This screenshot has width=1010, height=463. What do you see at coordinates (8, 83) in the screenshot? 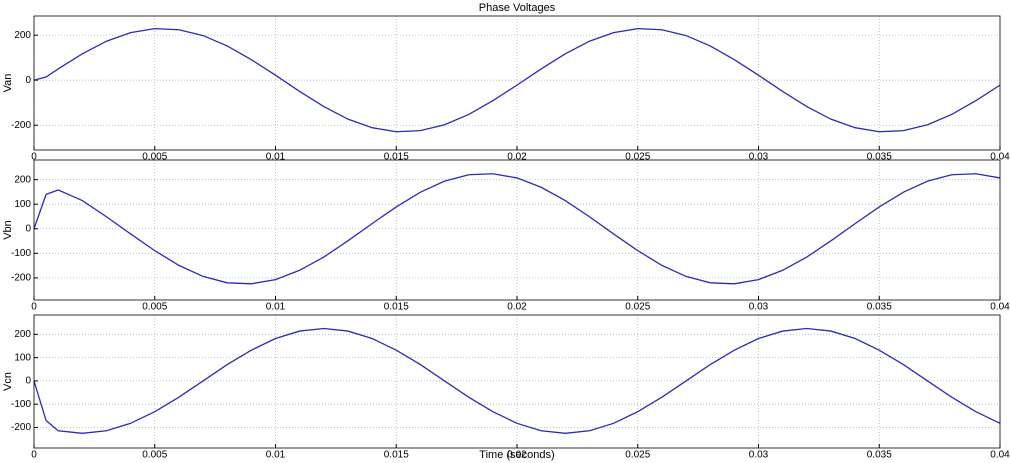
I see `y-axis-label: Van` at bounding box center [8, 83].